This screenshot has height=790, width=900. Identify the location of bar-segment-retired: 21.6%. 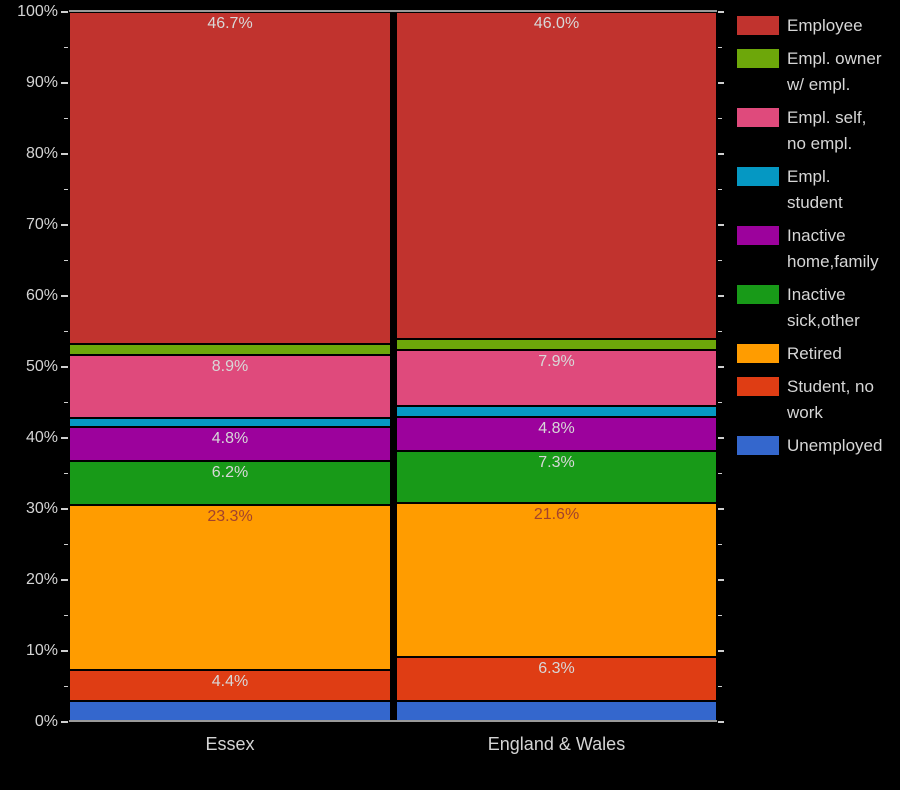
(556, 580).